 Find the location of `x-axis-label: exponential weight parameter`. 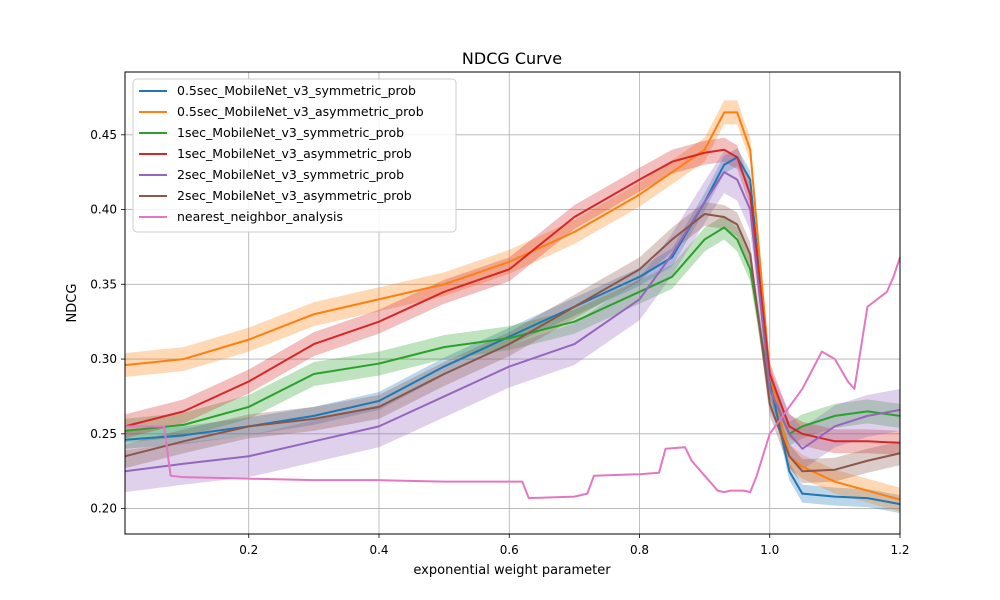

x-axis-label: exponential weight parameter is located at coordinates (512, 570).